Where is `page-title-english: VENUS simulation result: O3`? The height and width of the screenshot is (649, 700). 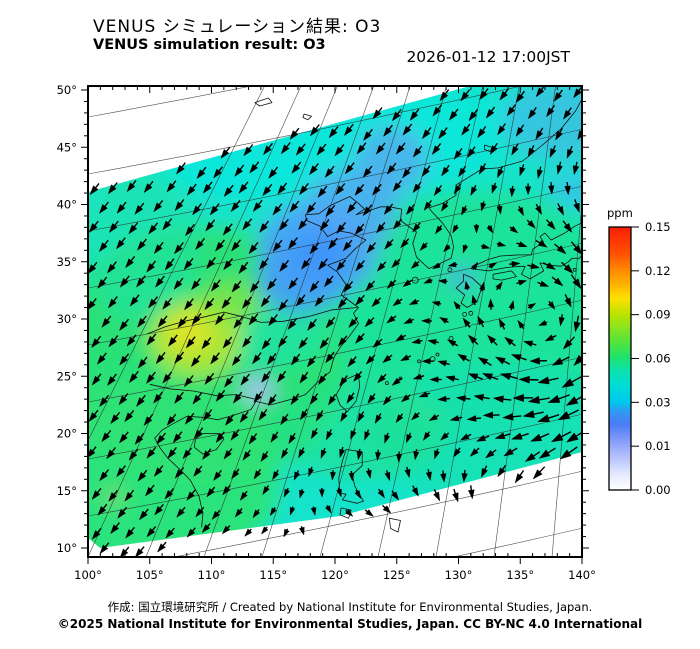 page-title-english: VENUS simulation result: O3 is located at coordinates (209, 45).